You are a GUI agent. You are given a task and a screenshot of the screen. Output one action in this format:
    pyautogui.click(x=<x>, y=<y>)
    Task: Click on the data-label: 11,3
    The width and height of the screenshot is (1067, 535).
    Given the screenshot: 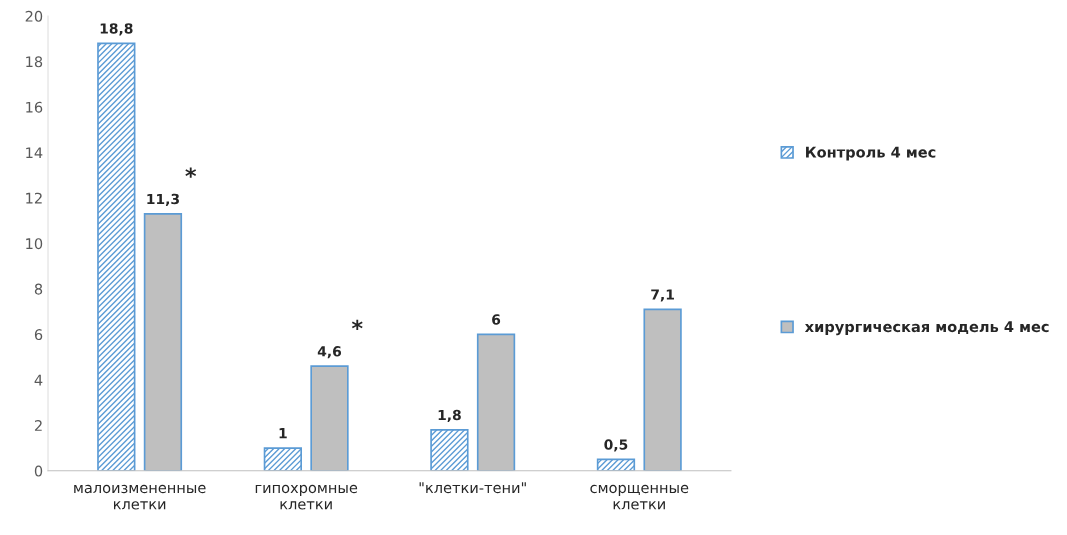 What is the action you would take?
    pyautogui.click(x=163, y=200)
    